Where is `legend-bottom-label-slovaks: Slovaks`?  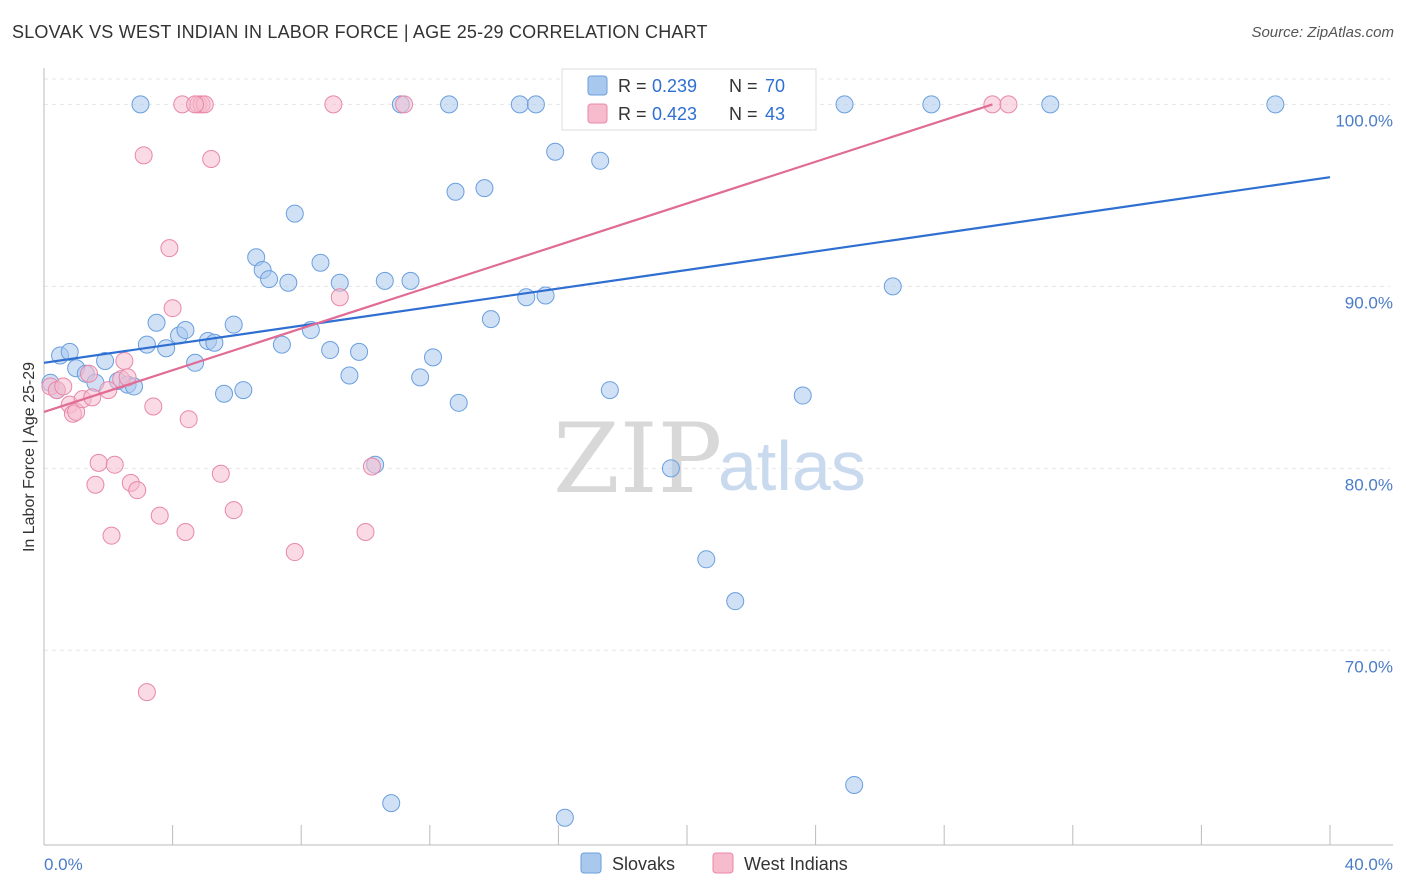
legend-bottom-label-slovaks: Slovaks is located at coordinates (643, 864).